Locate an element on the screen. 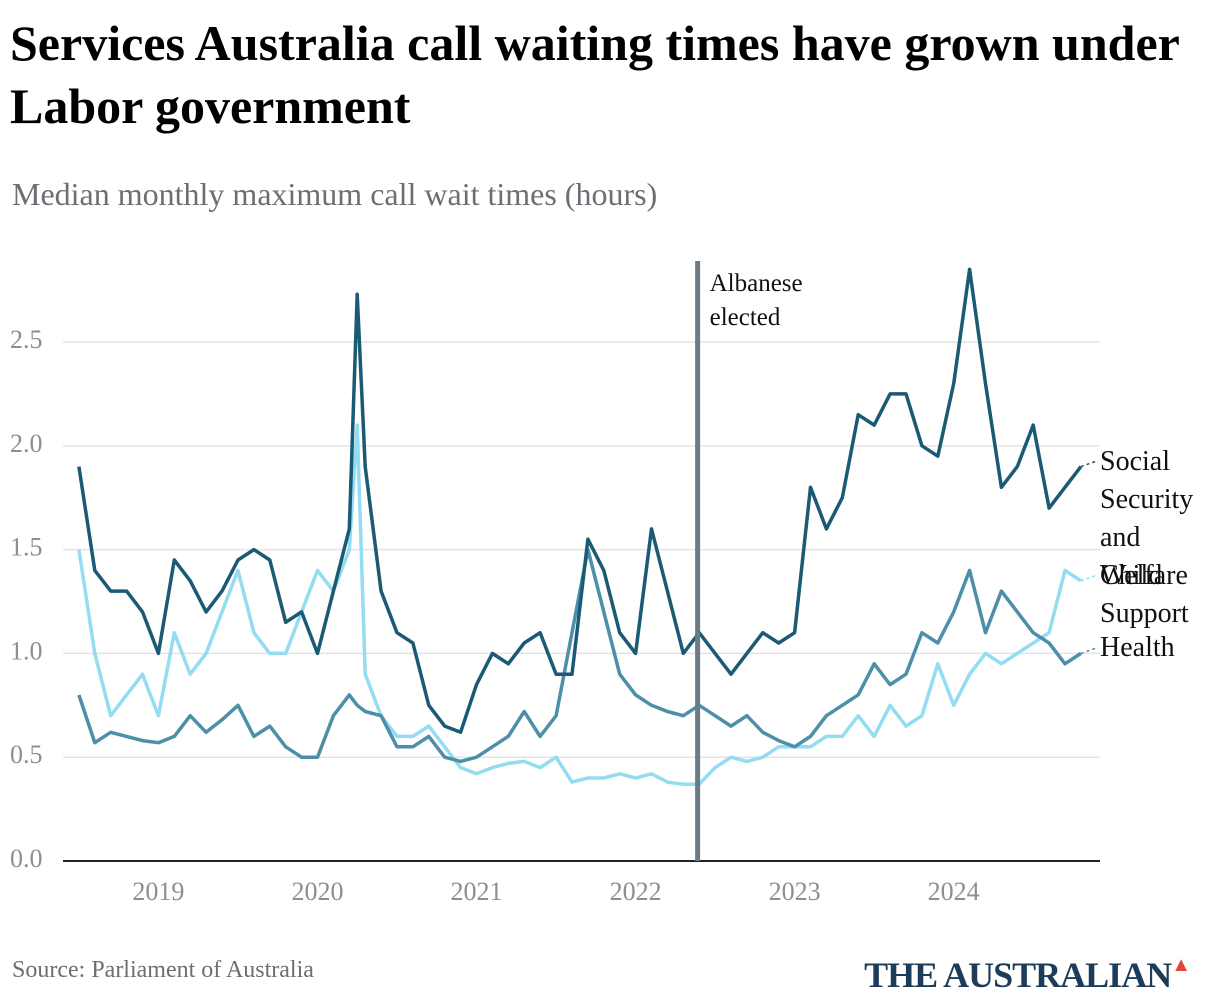  series-label: Social Security and Welfare is located at coordinates (1147, 518).